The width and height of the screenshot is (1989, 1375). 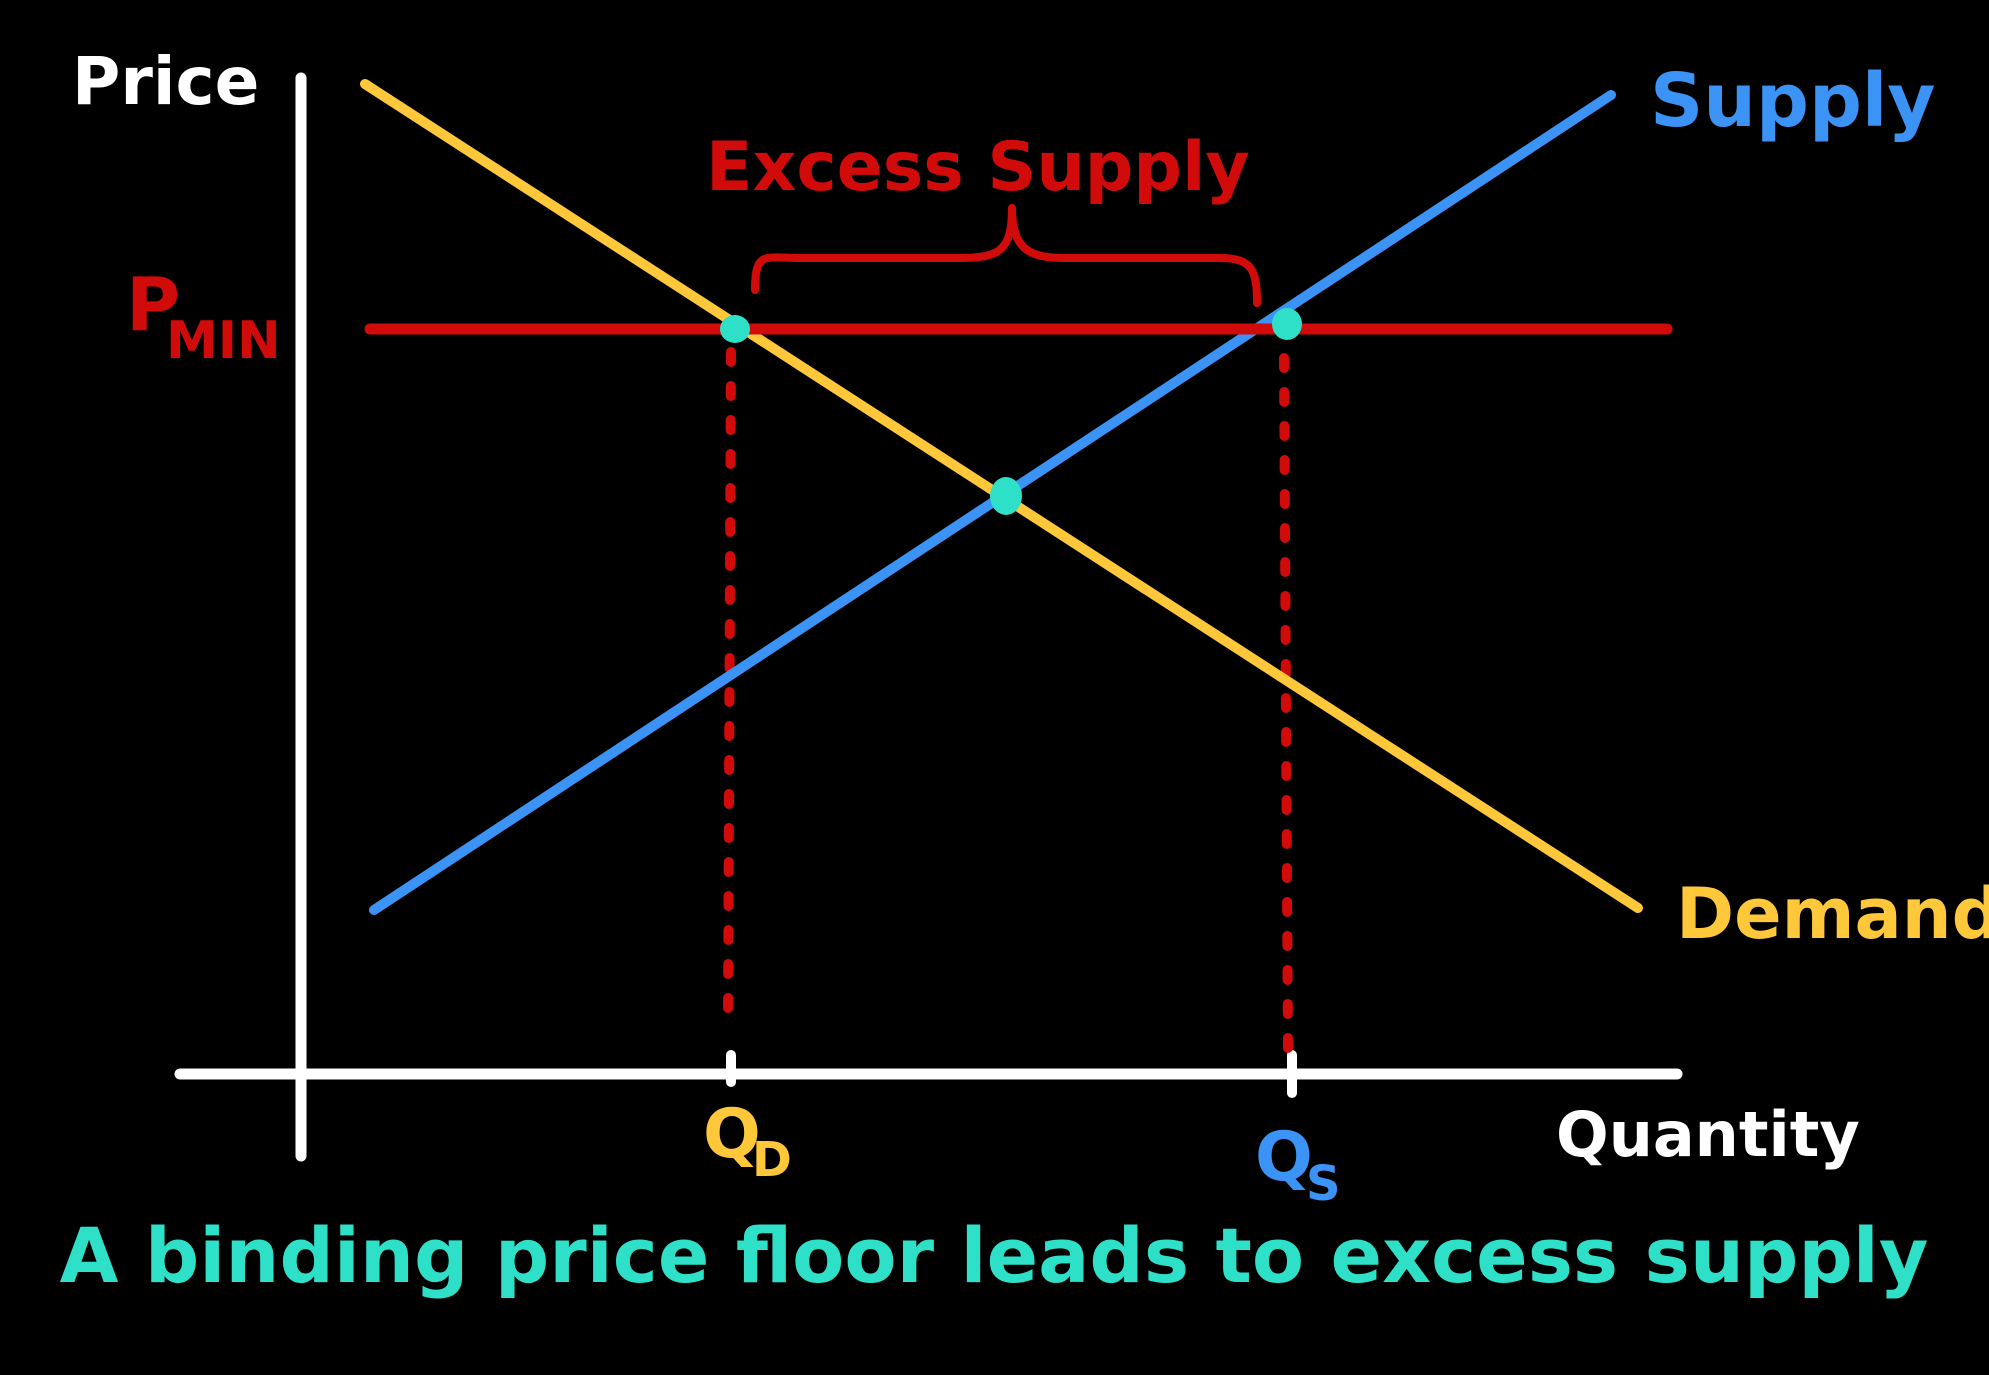 I want to click on qd-label: Q, so click(x=732, y=1134).